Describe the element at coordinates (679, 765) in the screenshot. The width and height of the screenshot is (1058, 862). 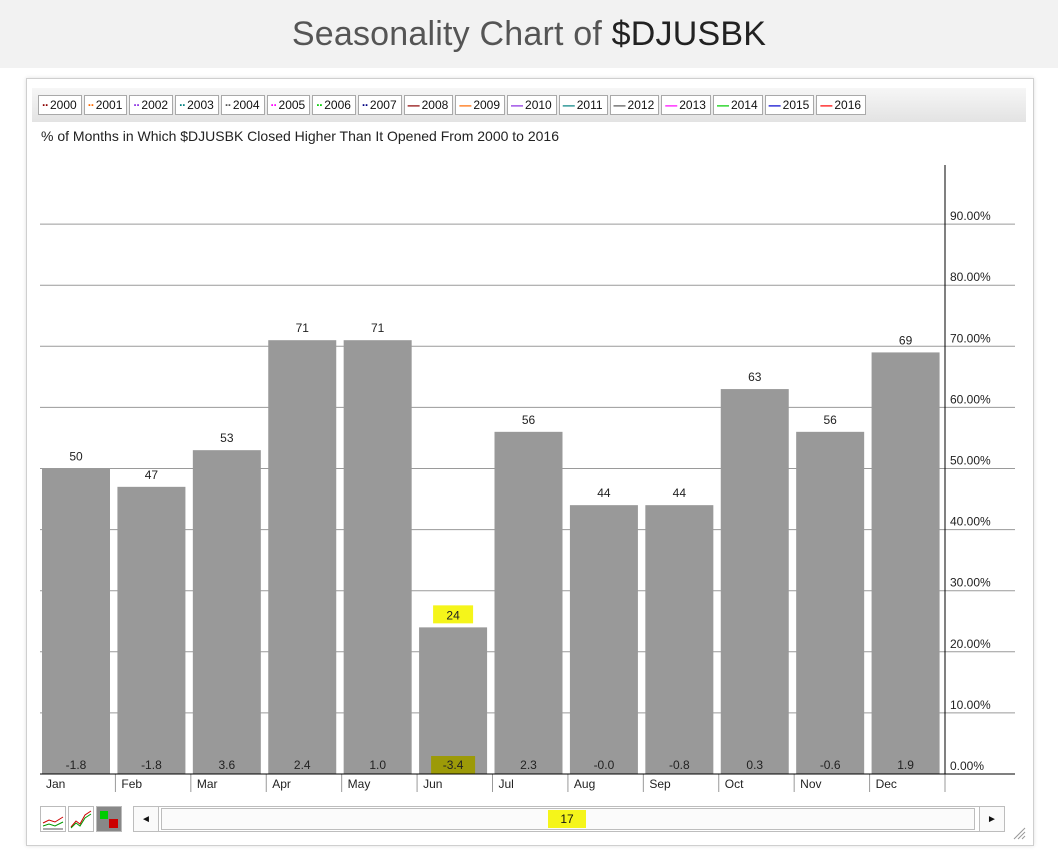
I see `avg-return-label: -0.8` at that location.